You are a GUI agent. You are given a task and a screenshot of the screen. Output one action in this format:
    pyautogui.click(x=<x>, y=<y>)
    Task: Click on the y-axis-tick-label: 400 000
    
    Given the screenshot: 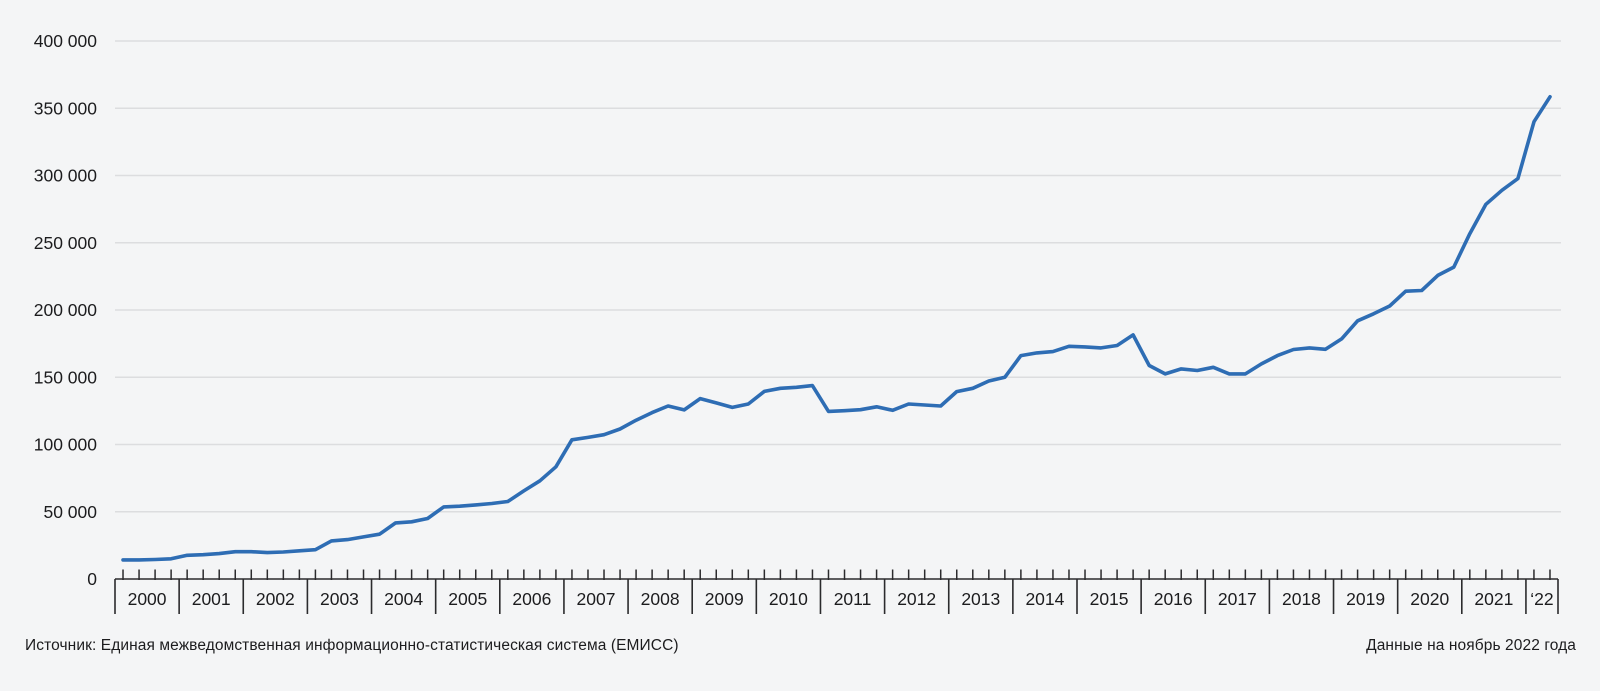 What is the action you would take?
    pyautogui.click(x=66, y=41)
    